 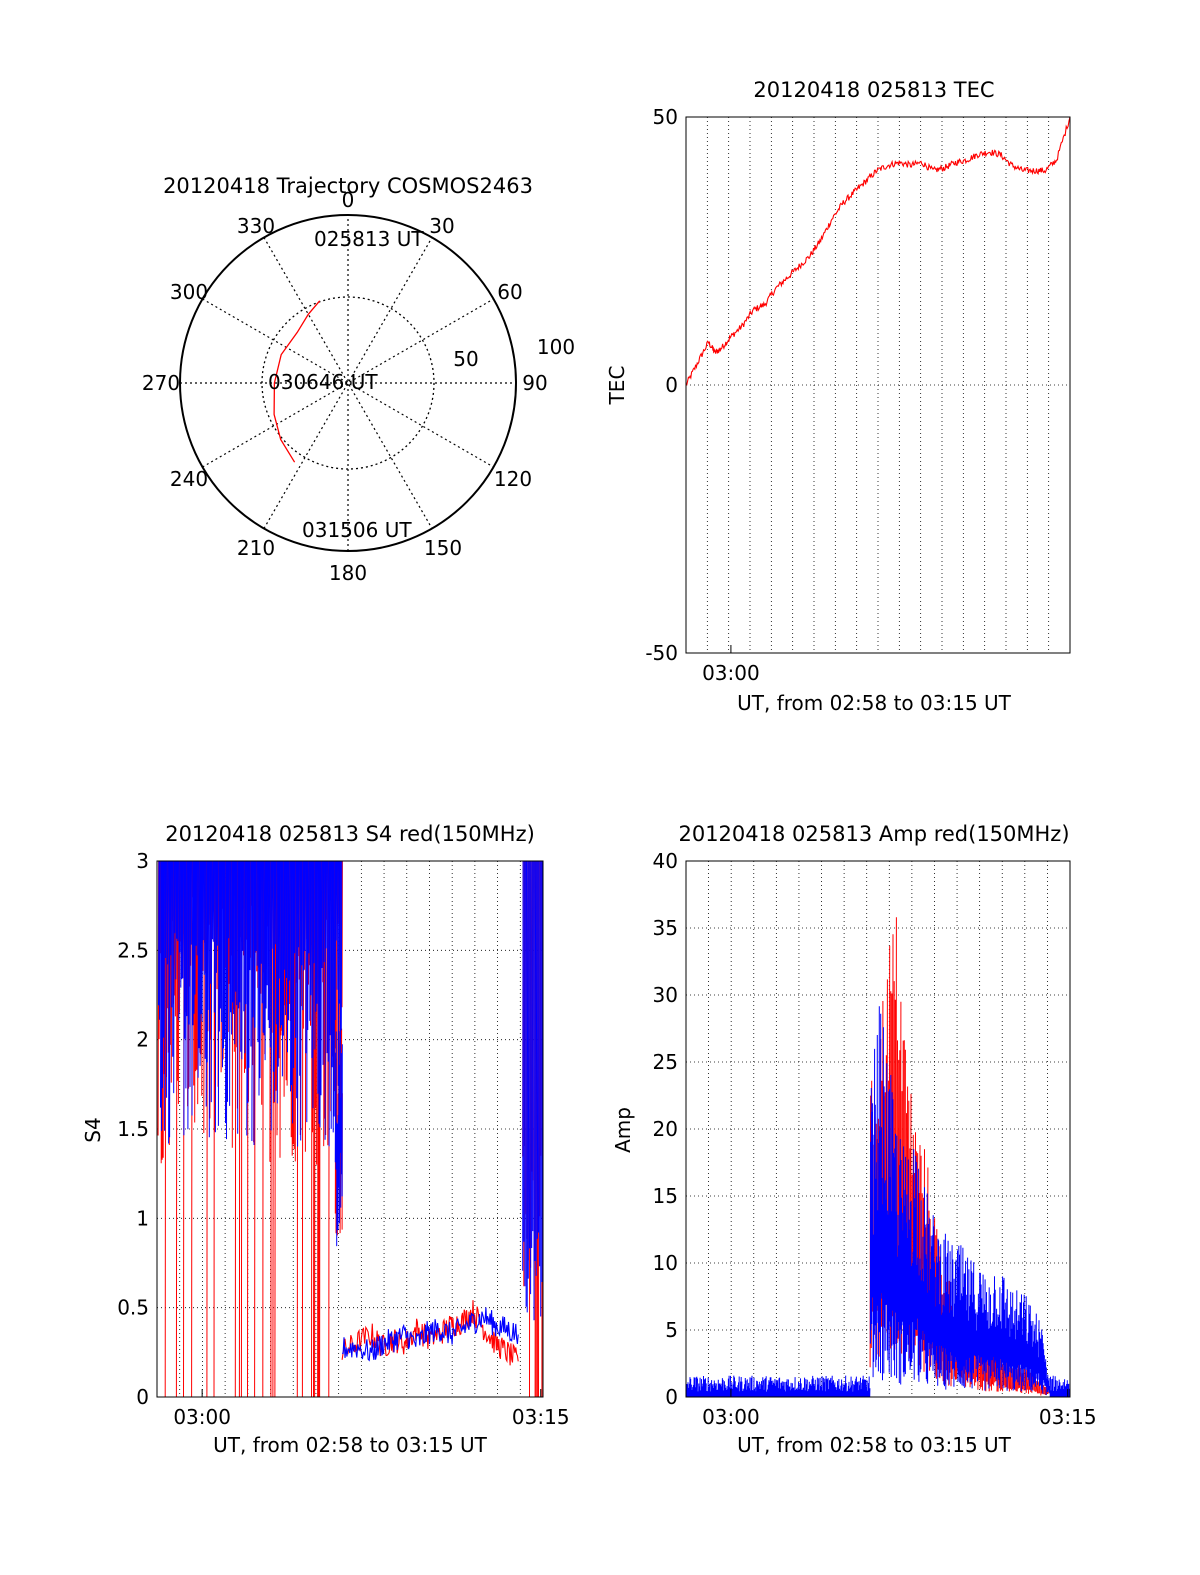 I want to click on y-tick-label: 1, so click(x=142, y=1218).